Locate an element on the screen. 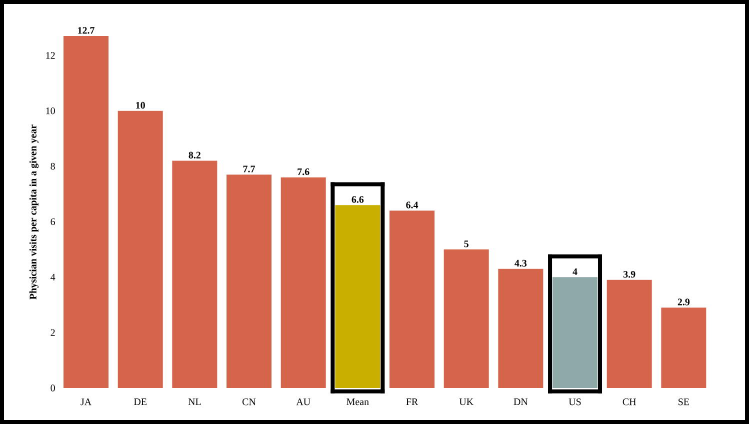 This screenshot has height=424, width=749. y-tick-label: 4 is located at coordinates (53, 277).